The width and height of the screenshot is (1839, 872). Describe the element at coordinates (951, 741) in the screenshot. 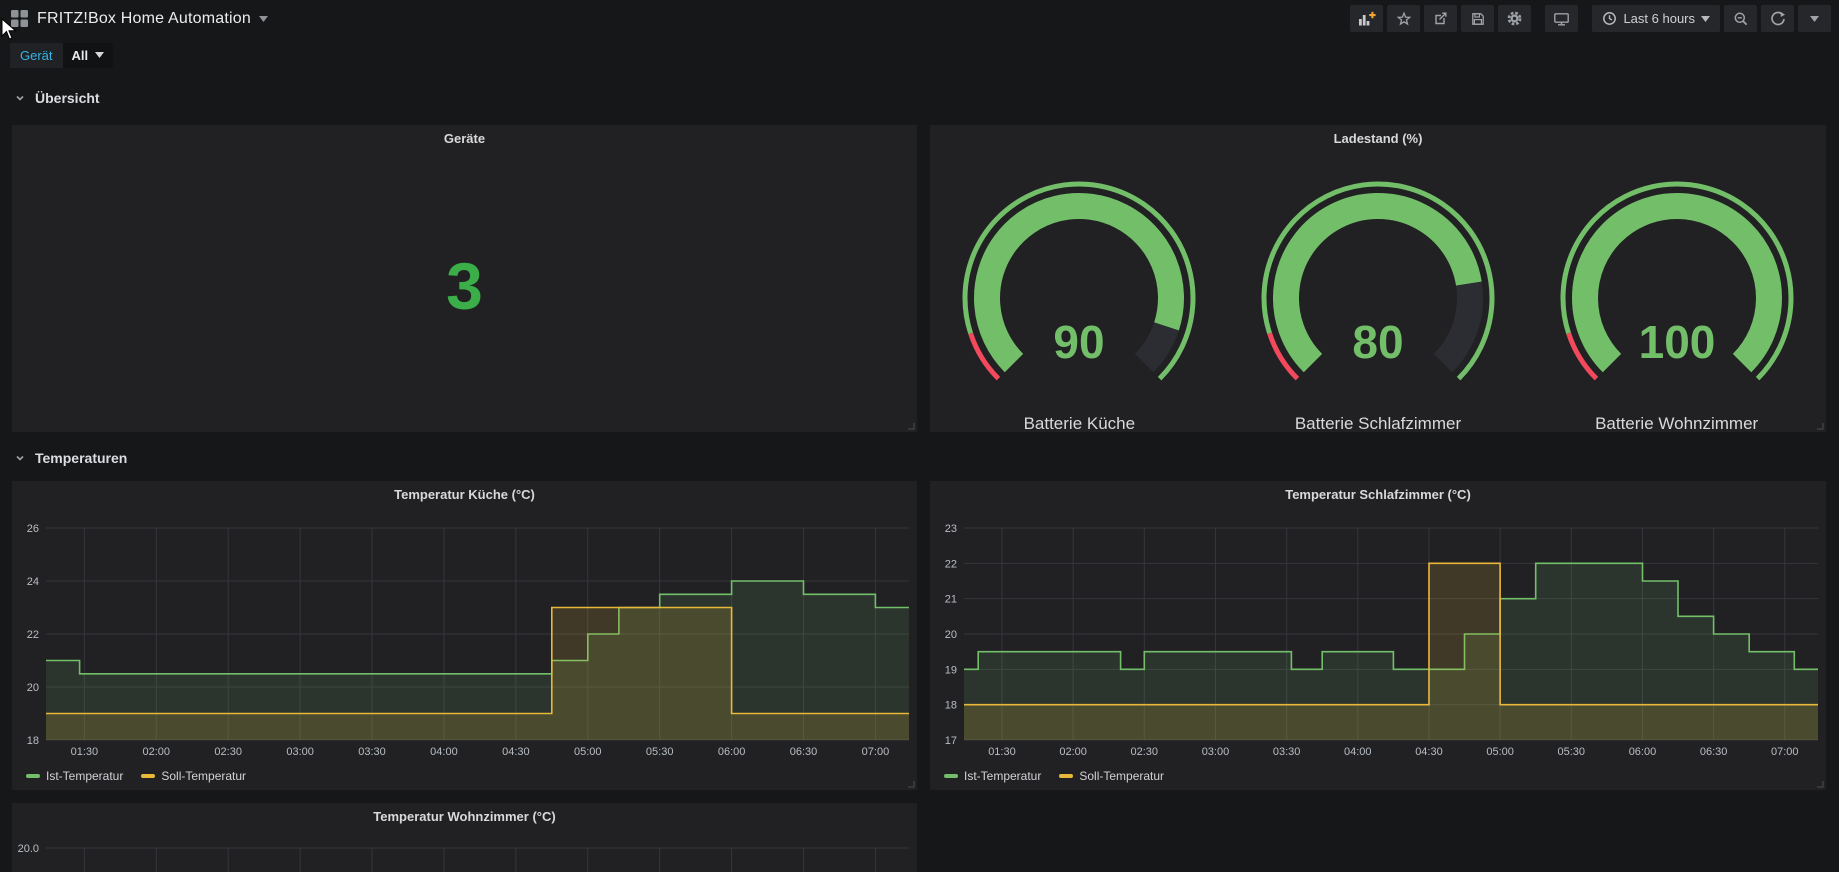

I see `svg-text: 17` at that location.